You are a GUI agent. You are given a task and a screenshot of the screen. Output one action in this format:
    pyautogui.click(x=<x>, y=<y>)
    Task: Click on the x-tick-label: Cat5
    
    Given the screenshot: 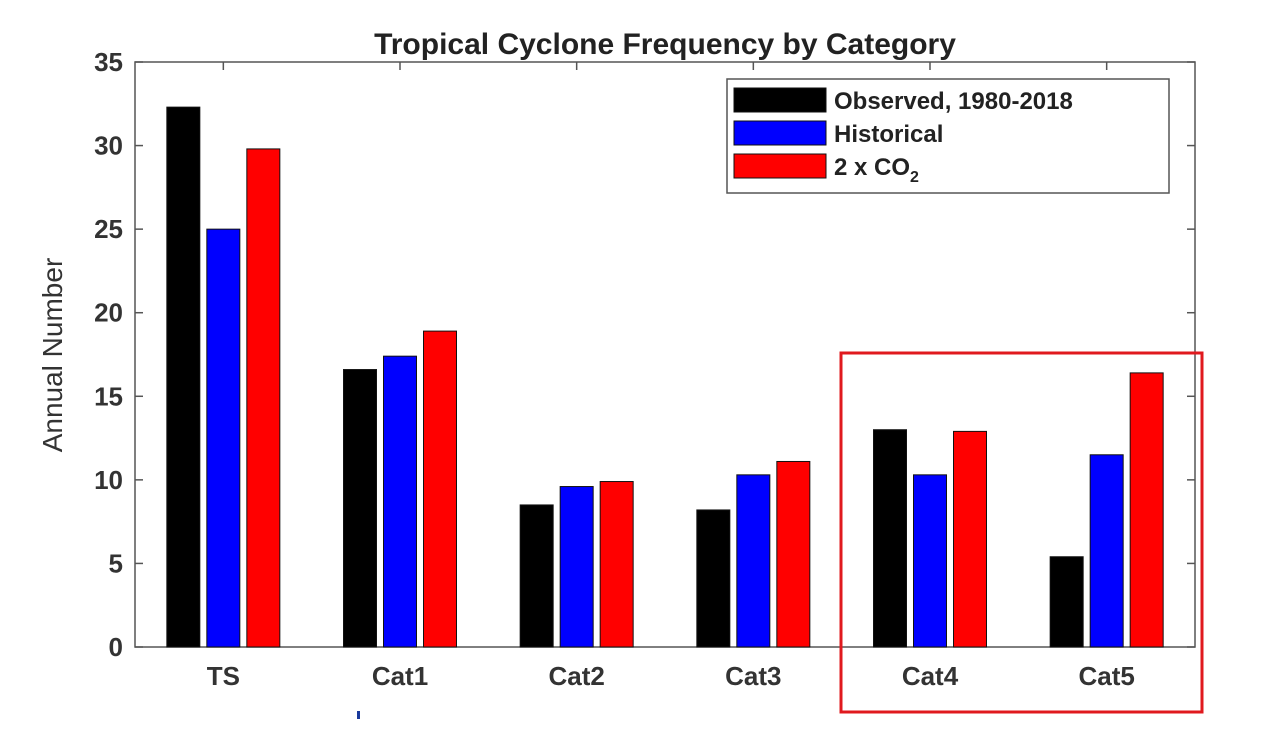 What is the action you would take?
    pyautogui.click(x=1106, y=676)
    